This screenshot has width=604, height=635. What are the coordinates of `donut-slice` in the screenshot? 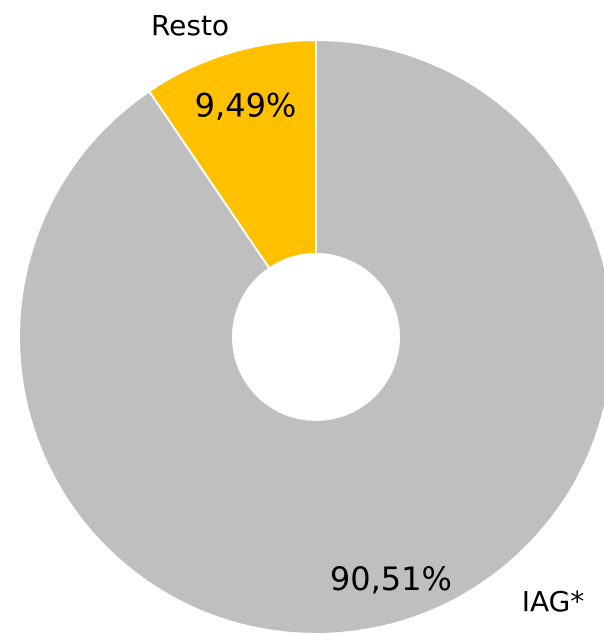 It's located at (232, 154).